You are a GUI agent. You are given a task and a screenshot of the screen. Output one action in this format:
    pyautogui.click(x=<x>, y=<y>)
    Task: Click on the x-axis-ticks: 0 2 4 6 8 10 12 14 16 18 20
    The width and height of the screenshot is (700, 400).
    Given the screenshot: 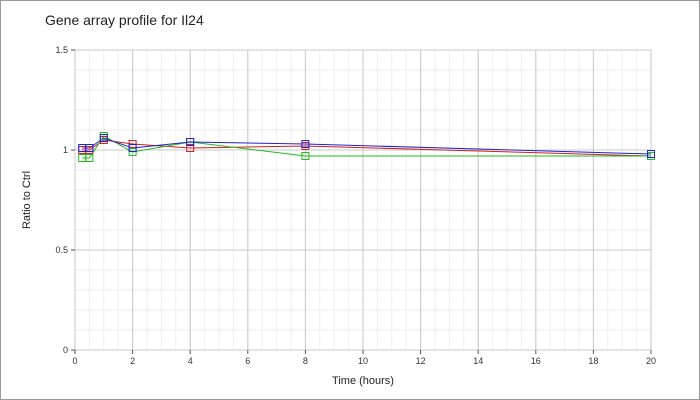 What is the action you would take?
    pyautogui.click(x=364, y=358)
    